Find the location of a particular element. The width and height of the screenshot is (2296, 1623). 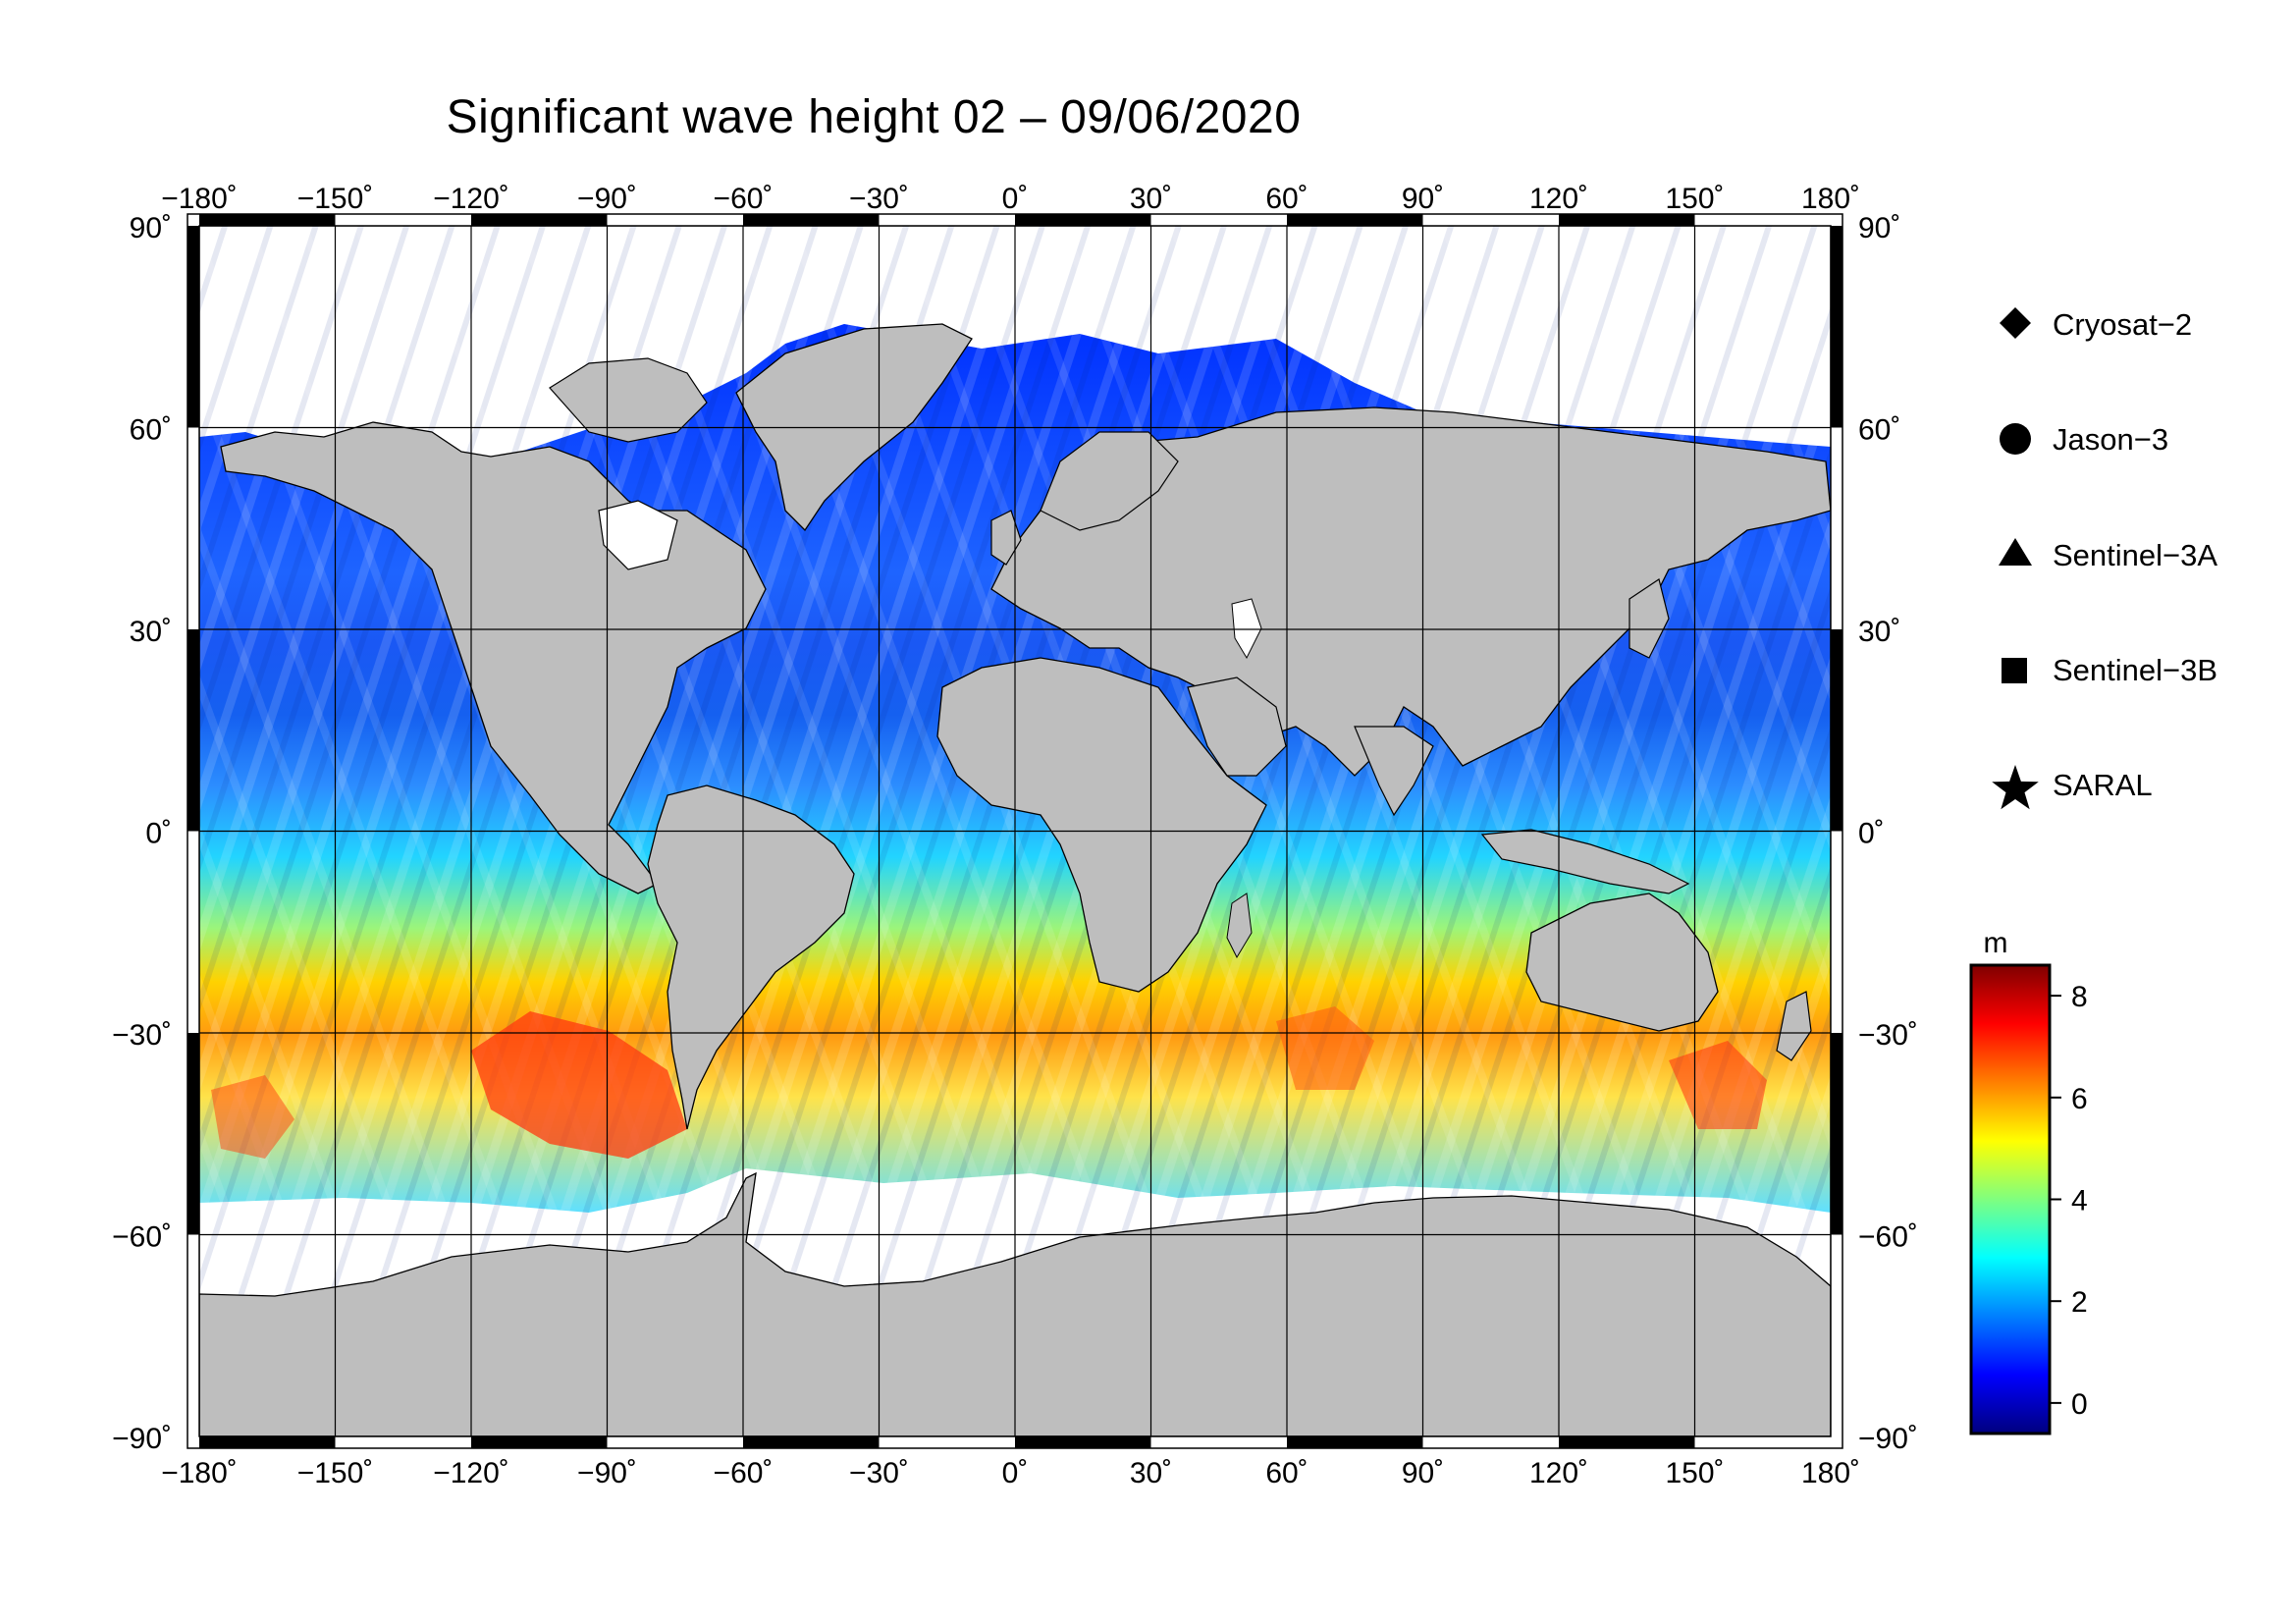

scandinavia is located at coordinates (1109, 481).